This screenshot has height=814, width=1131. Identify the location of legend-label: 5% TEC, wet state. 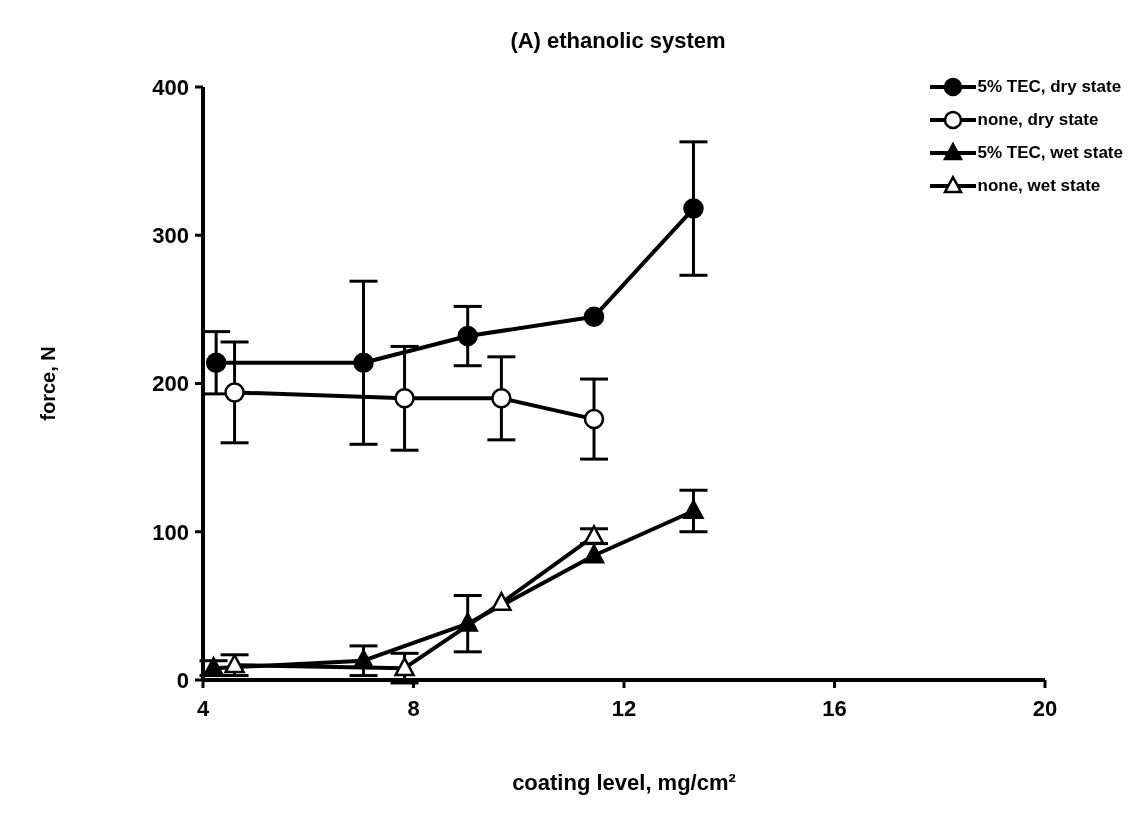
(1050, 152).